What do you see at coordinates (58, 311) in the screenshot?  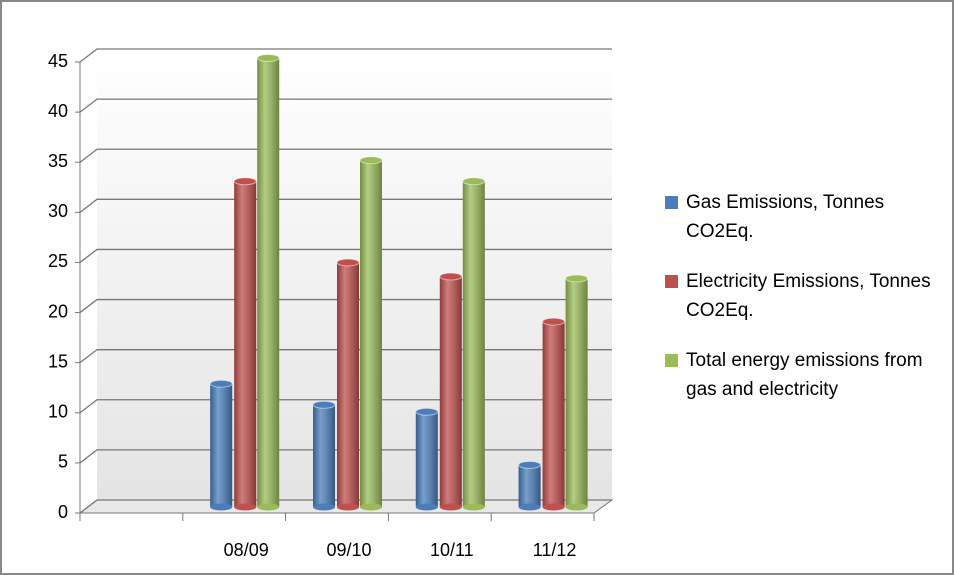 I see `y-tick-label: 20` at bounding box center [58, 311].